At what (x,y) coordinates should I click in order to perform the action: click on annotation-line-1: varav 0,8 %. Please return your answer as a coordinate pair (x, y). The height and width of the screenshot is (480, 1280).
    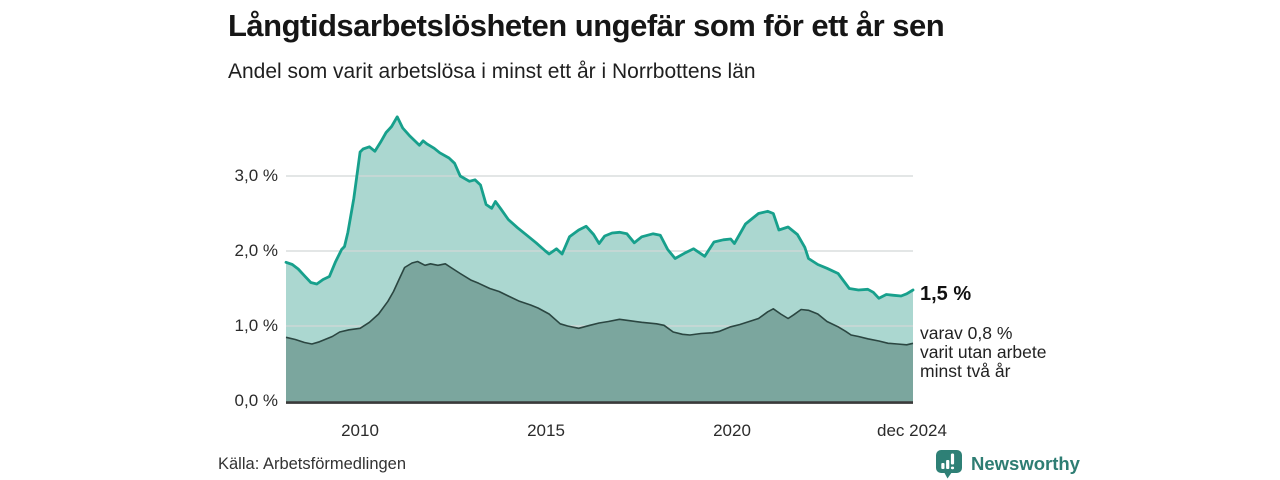
    Looking at the image, I should click on (966, 333).